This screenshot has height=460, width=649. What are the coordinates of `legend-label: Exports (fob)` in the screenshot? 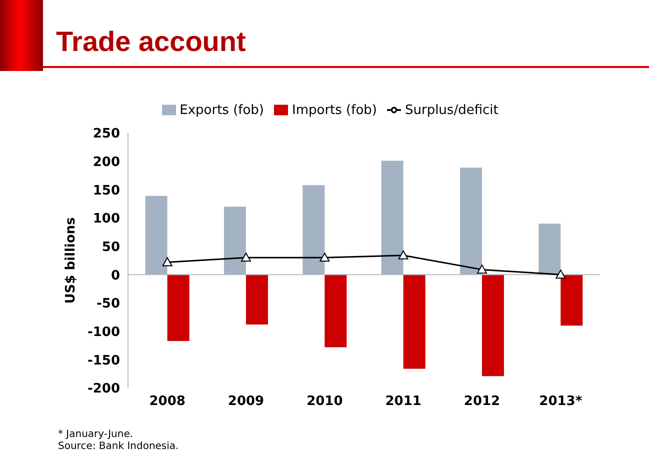 It's located at (222, 110).